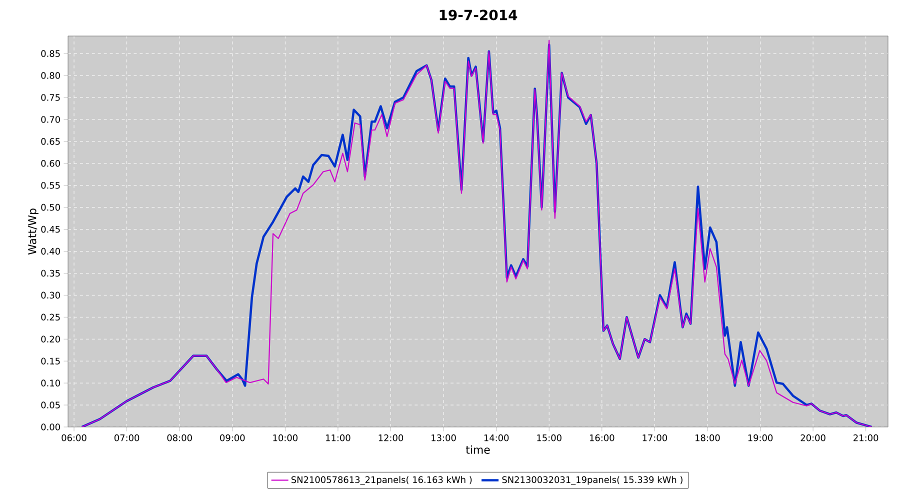 Image resolution: width=900 pixels, height=500 pixels. Describe the element at coordinates (338, 438) in the screenshot. I see `x-tick-label: 11:00` at that location.